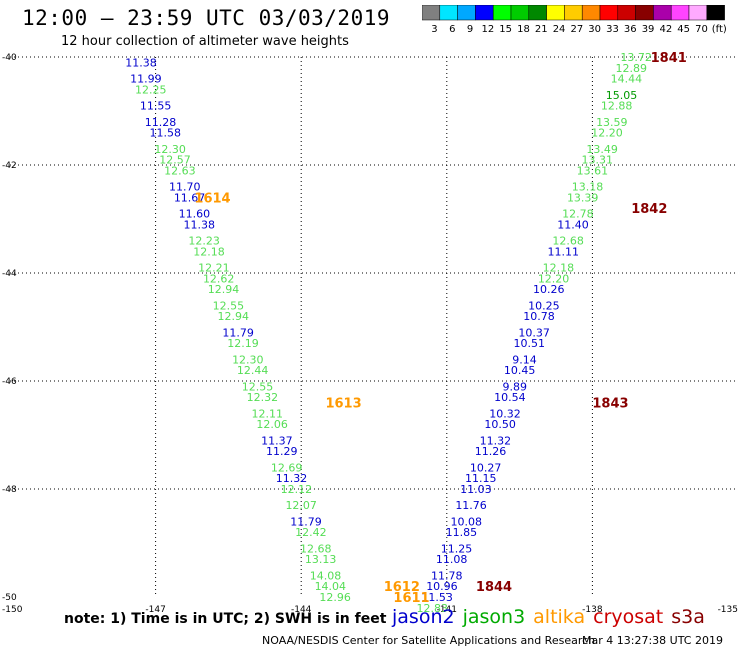 Image resolution: width=740 pixels, height=650 pixels. Describe the element at coordinates (588, 187) in the screenshot. I see `wave-height-value: 13.18` at that location.